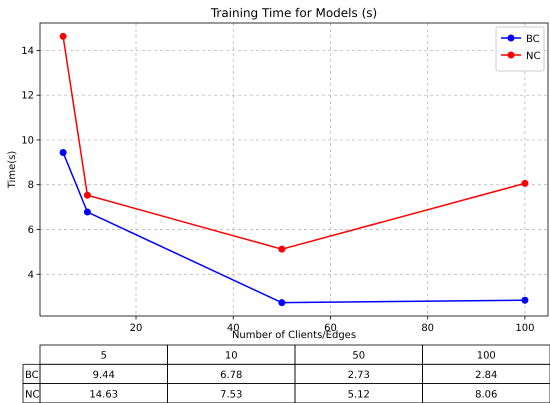  What do you see at coordinates (32, 375) in the screenshot?
I see `text: BC` at bounding box center [32, 375].